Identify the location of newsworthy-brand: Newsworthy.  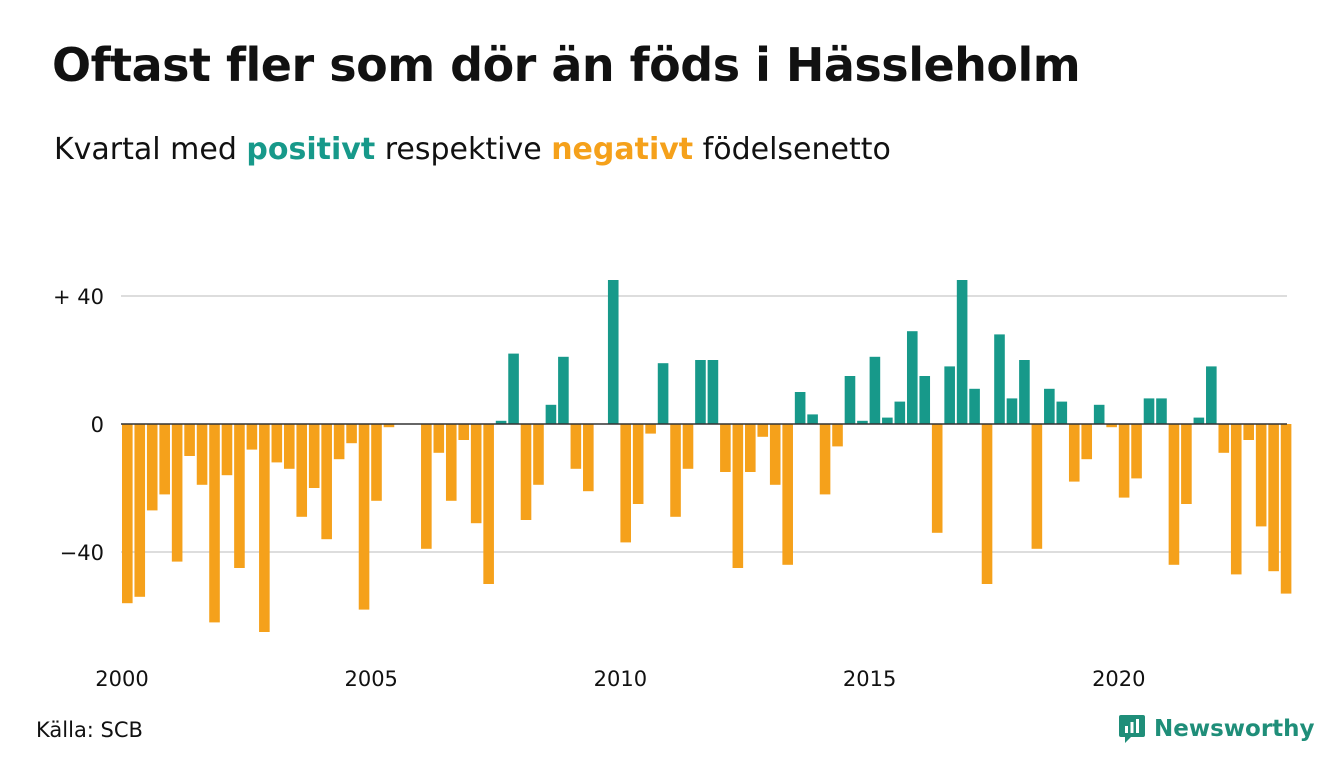
(1216, 729).